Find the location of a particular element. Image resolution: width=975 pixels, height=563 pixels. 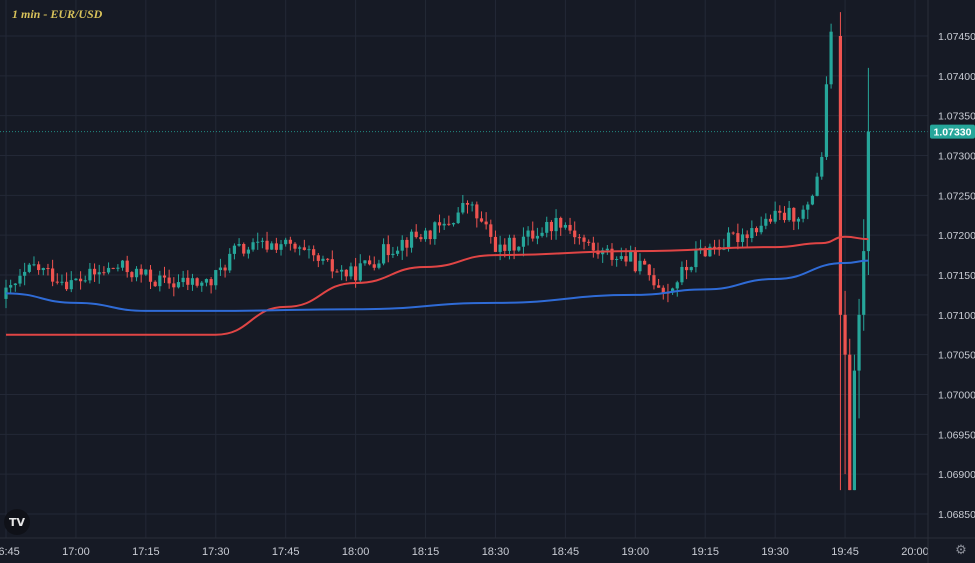

spike-candles-layer is located at coordinates (854, 251).